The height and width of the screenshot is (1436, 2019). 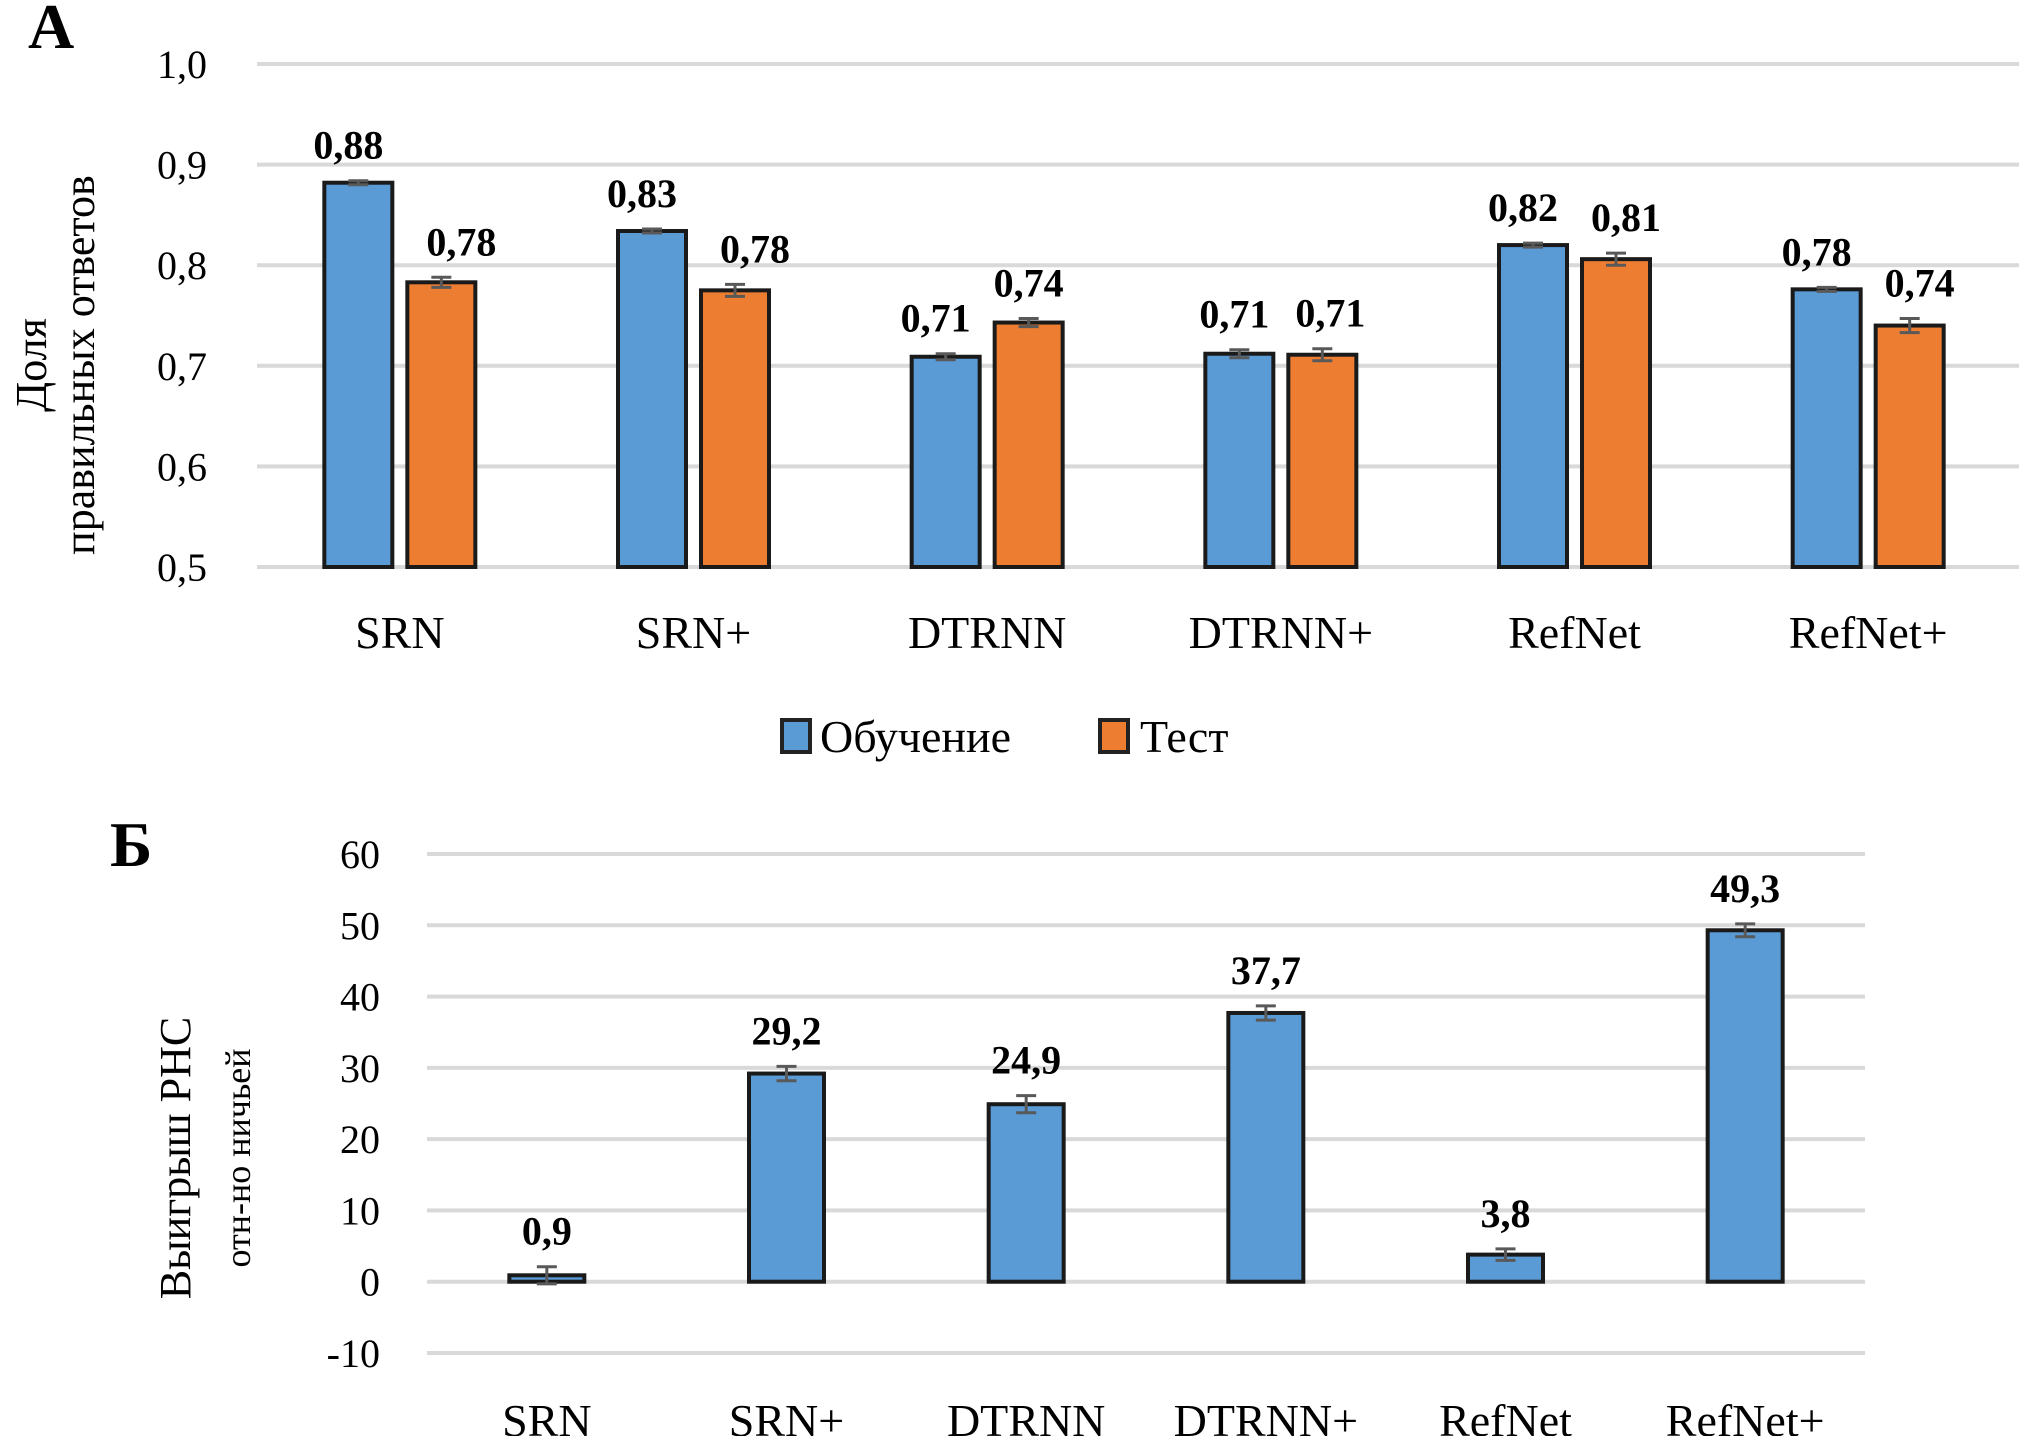 I want to click on legend: Обучение Тест, so click(x=1004, y=736).